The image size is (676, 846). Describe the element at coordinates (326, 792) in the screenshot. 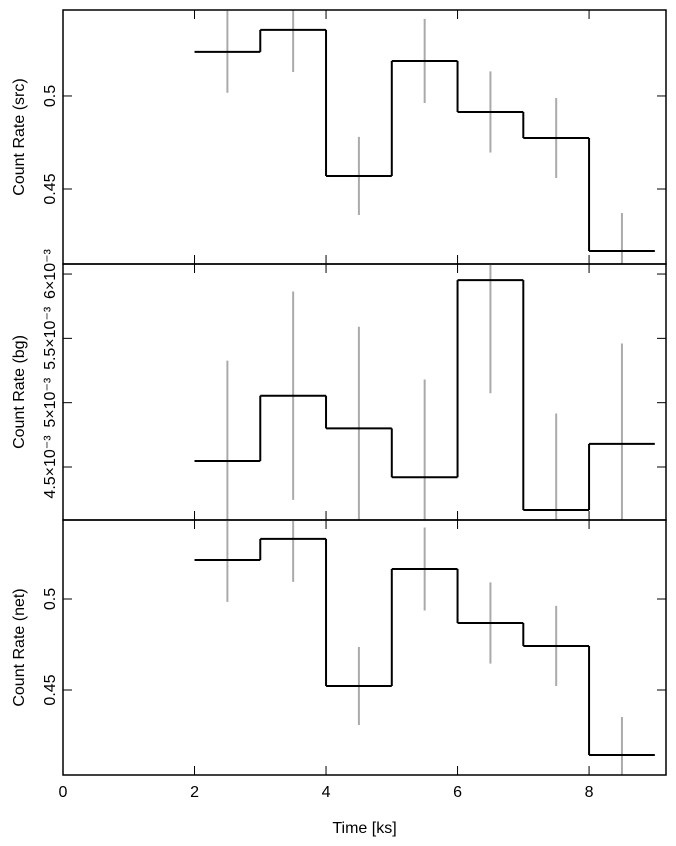

I see `x-tick-label: 4` at that location.